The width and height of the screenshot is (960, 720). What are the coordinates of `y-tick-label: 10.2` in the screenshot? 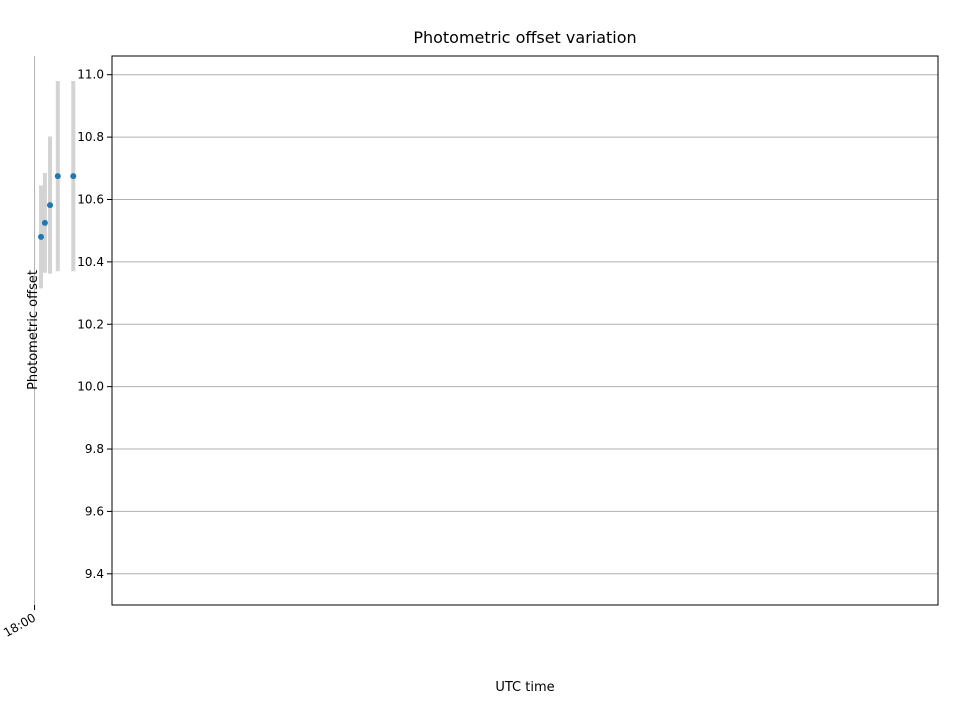 It's located at (90, 324).